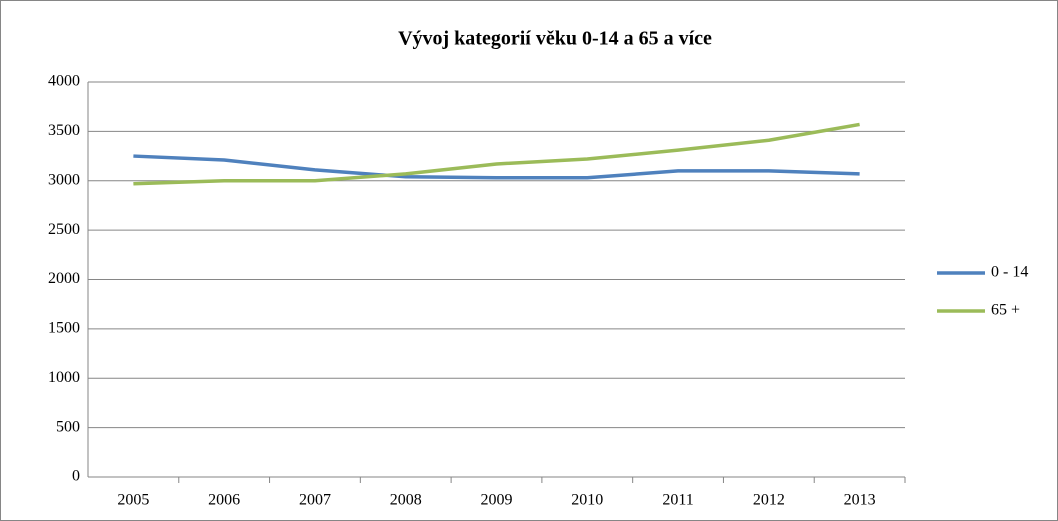 This screenshot has width=1058, height=521. Describe the element at coordinates (497, 500) in the screenshot. I see `x-tick-label: 2009` at that location.